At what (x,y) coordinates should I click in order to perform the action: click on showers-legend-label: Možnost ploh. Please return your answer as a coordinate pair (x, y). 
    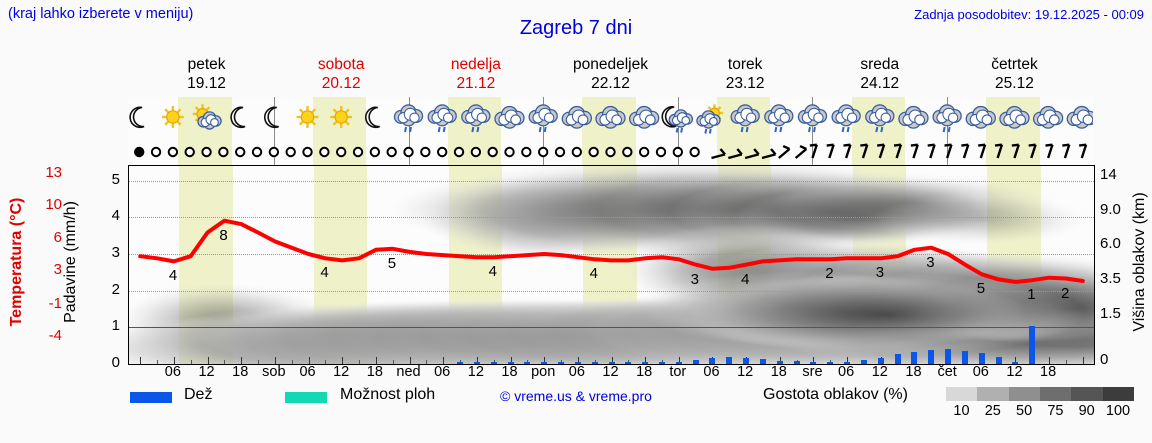
    Looking at the image, I should click on (388, 394).